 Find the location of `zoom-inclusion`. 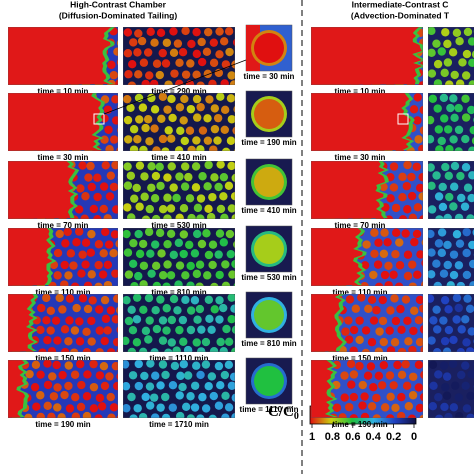

zoom-inclusion is located at coordinates (269, 48).